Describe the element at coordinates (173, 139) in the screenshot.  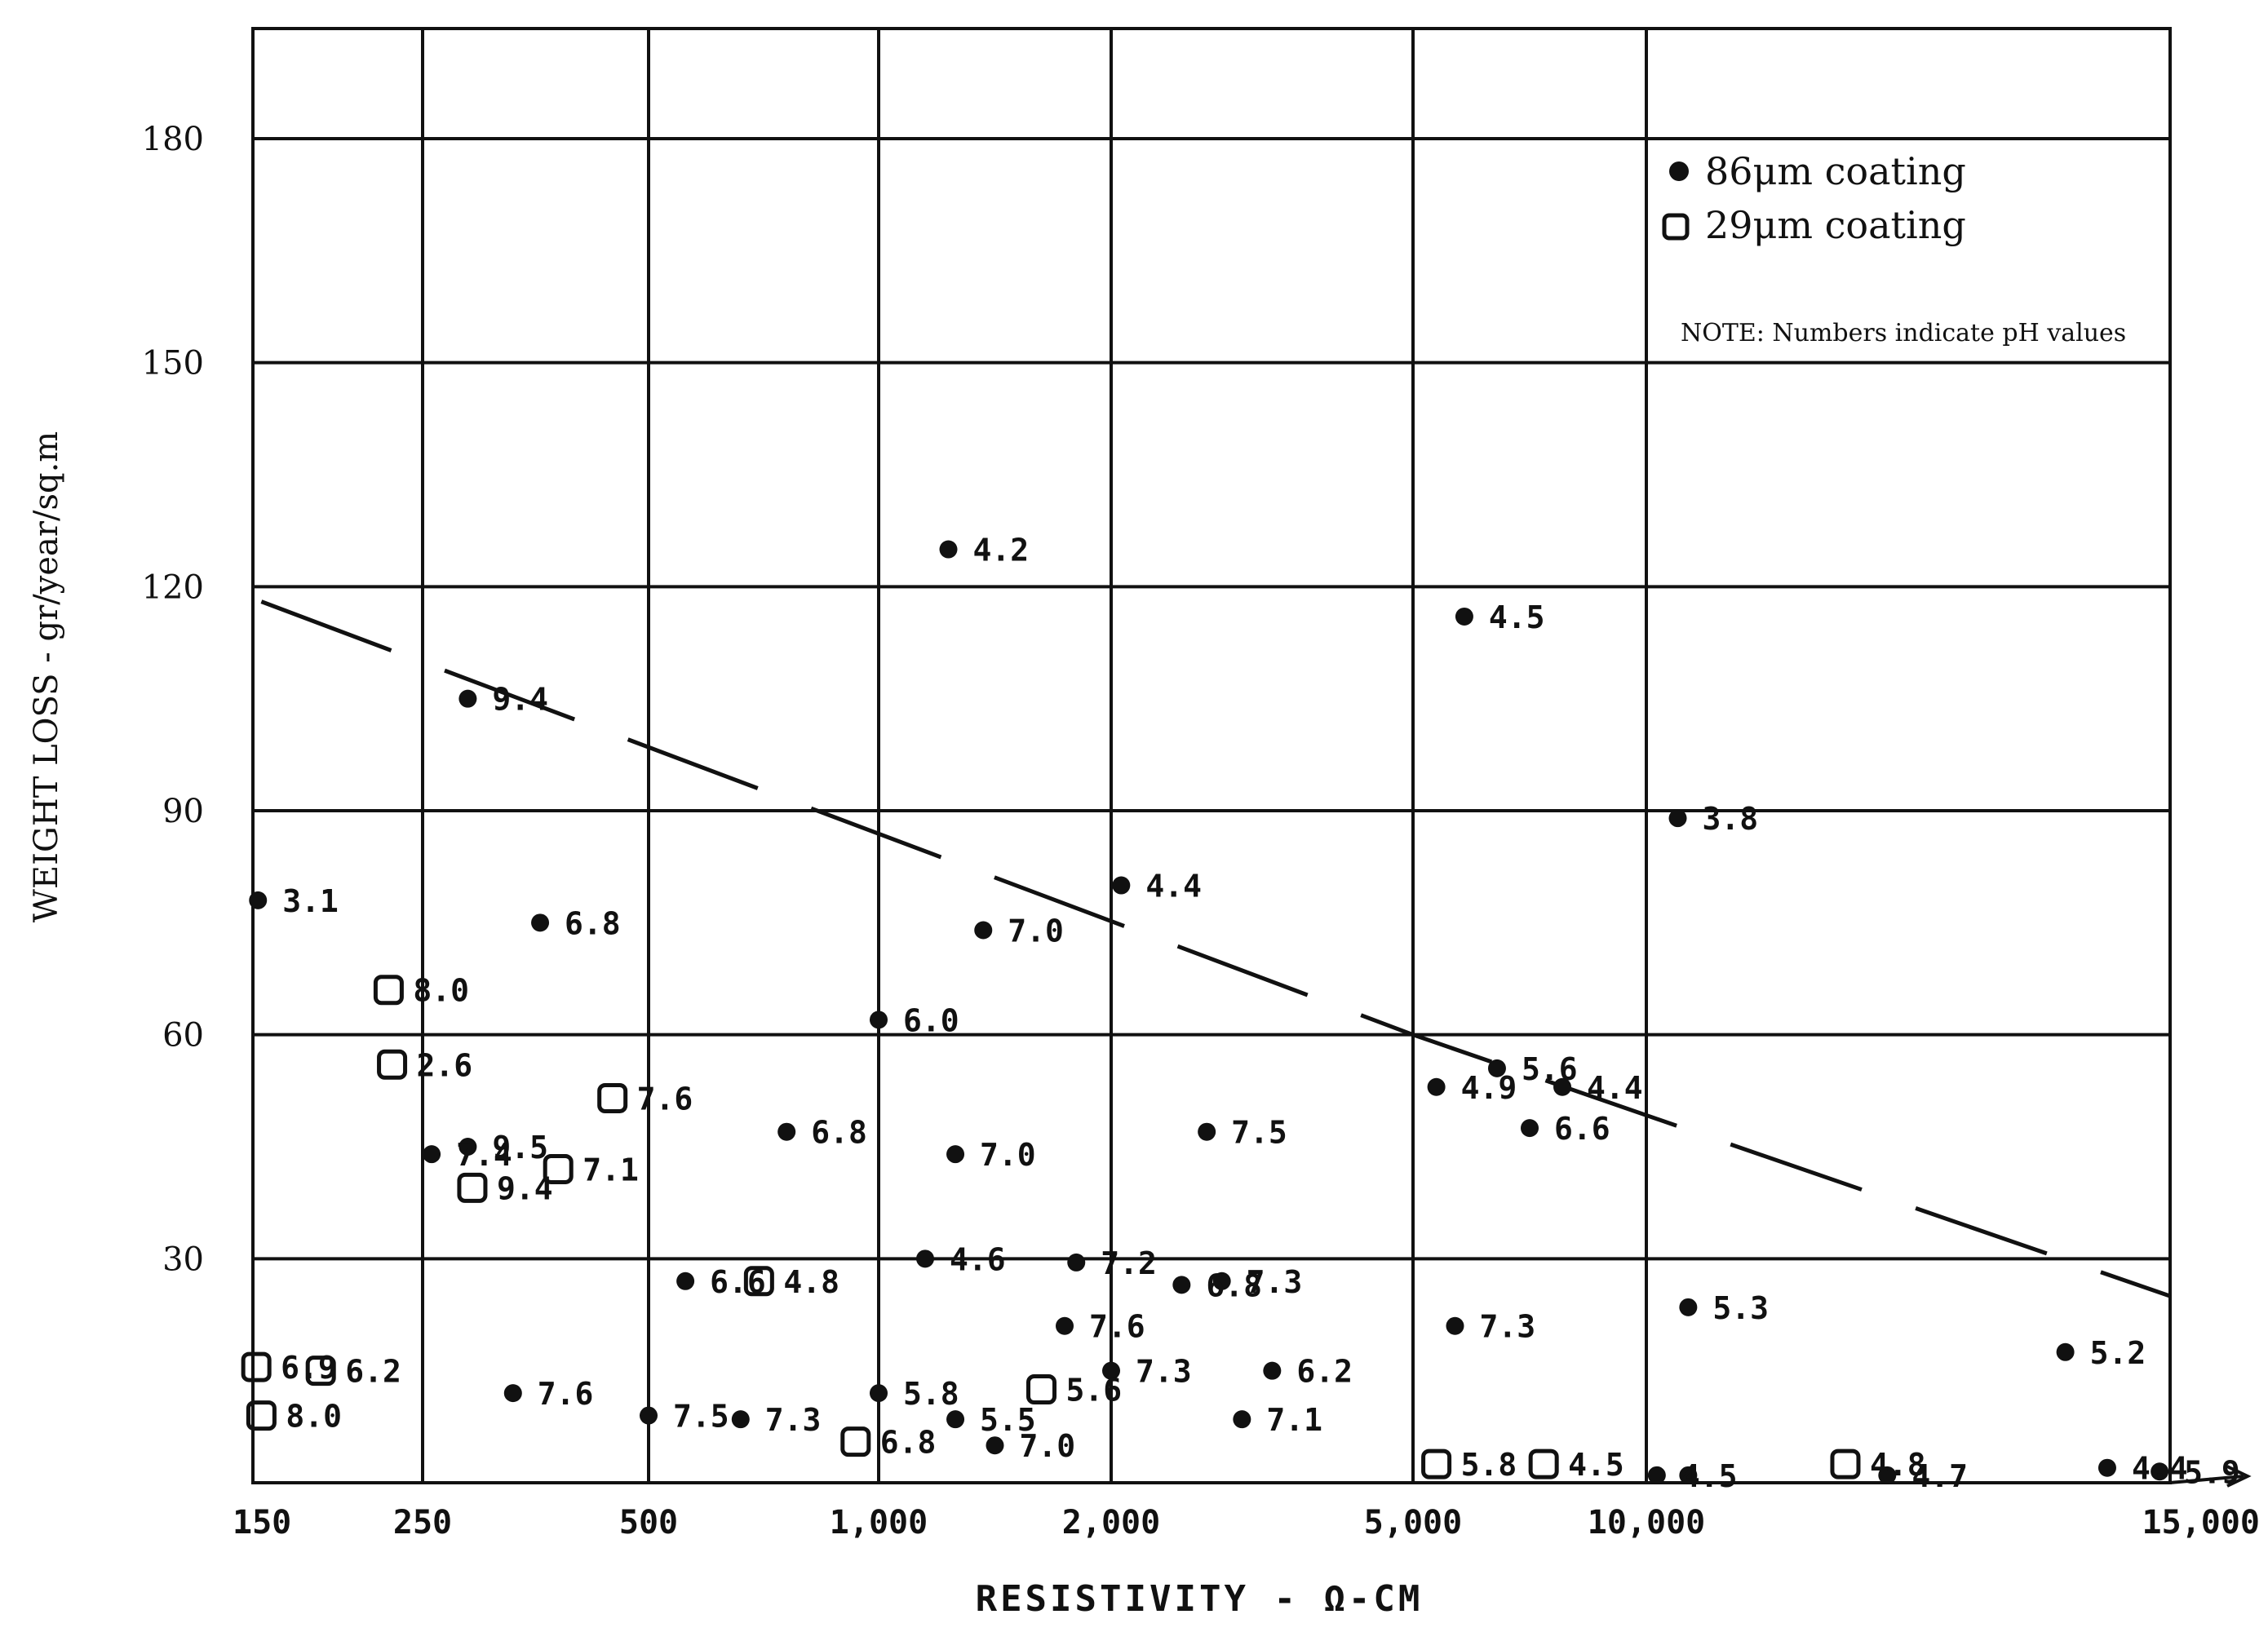
I see `y-tick-label: 180` at that location.